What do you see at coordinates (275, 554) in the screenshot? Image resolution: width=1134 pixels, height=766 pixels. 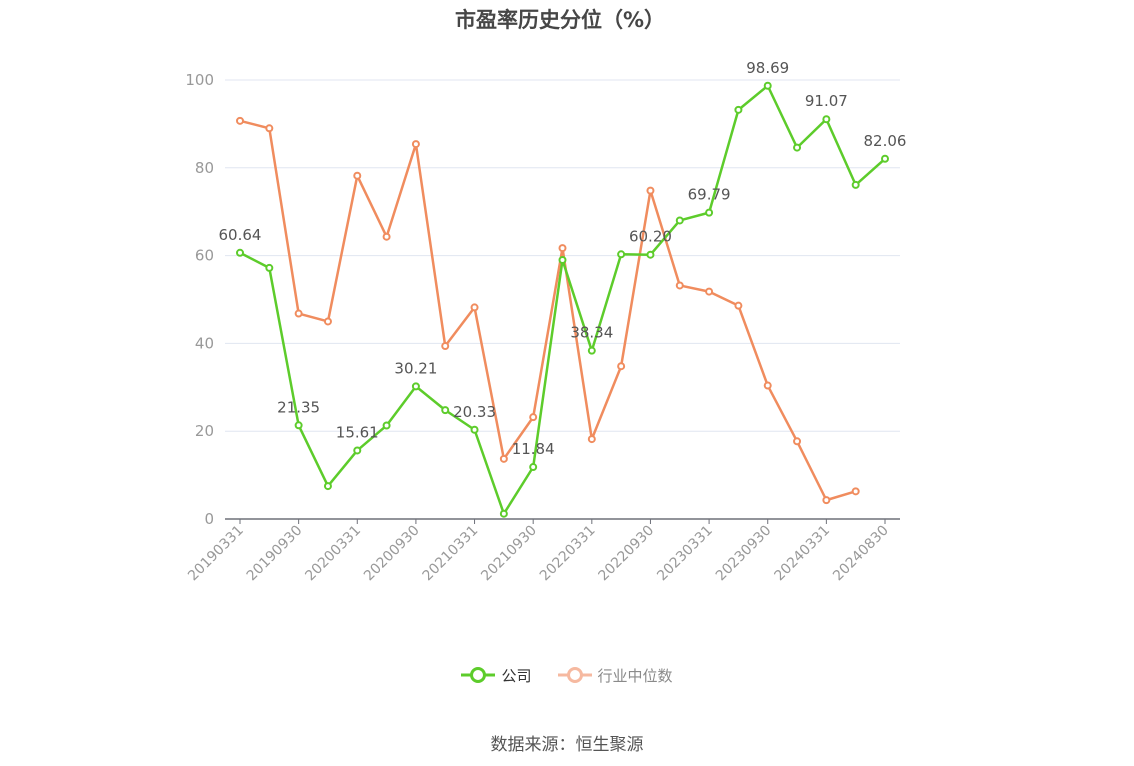 I see `x-tick-label: 20190930` at bounding box center [275, 554].